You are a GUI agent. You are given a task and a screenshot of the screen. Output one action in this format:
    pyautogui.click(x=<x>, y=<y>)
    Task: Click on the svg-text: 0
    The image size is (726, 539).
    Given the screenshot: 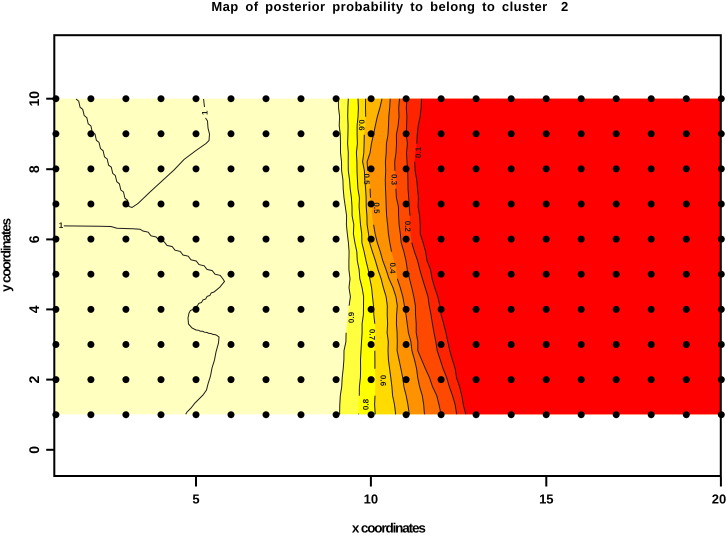 What is the action you would take?
    pyautogui.click(x=34, y=450)
    